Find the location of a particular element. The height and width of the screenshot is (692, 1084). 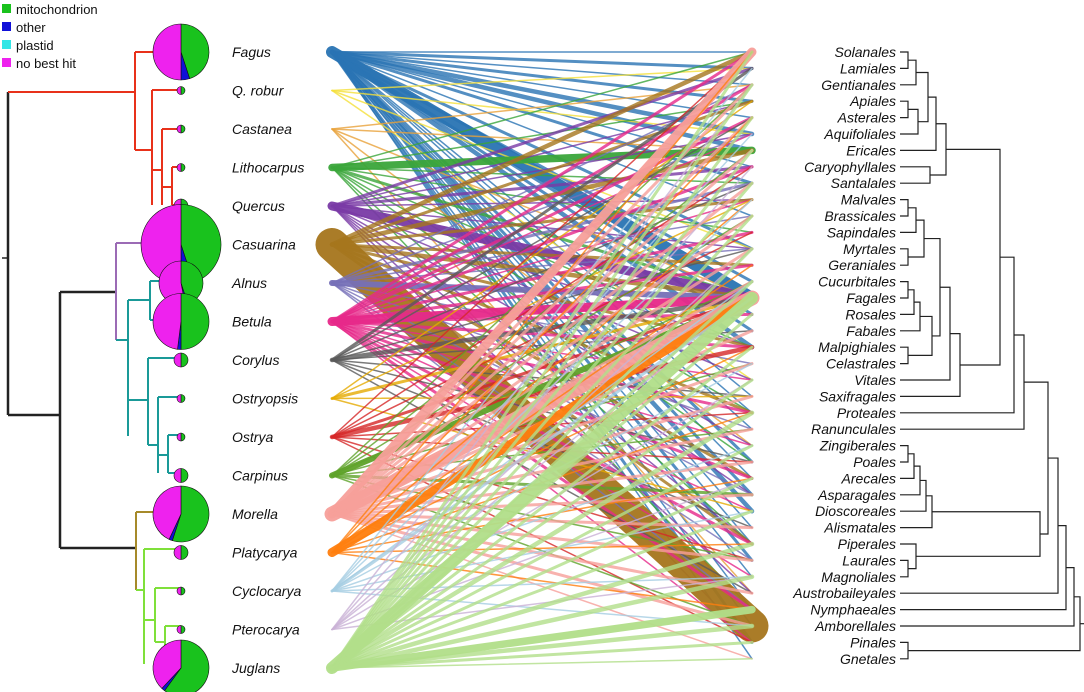

link-morella-alismatales is located at coordinates (542, 521).